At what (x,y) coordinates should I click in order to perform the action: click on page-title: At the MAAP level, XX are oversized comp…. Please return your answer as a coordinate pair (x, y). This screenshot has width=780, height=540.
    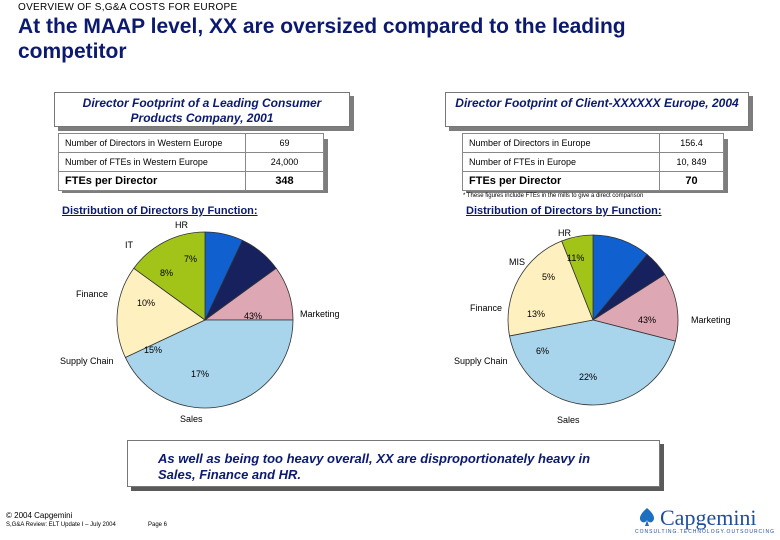
    Looking at the image, I should click on (322, 39).